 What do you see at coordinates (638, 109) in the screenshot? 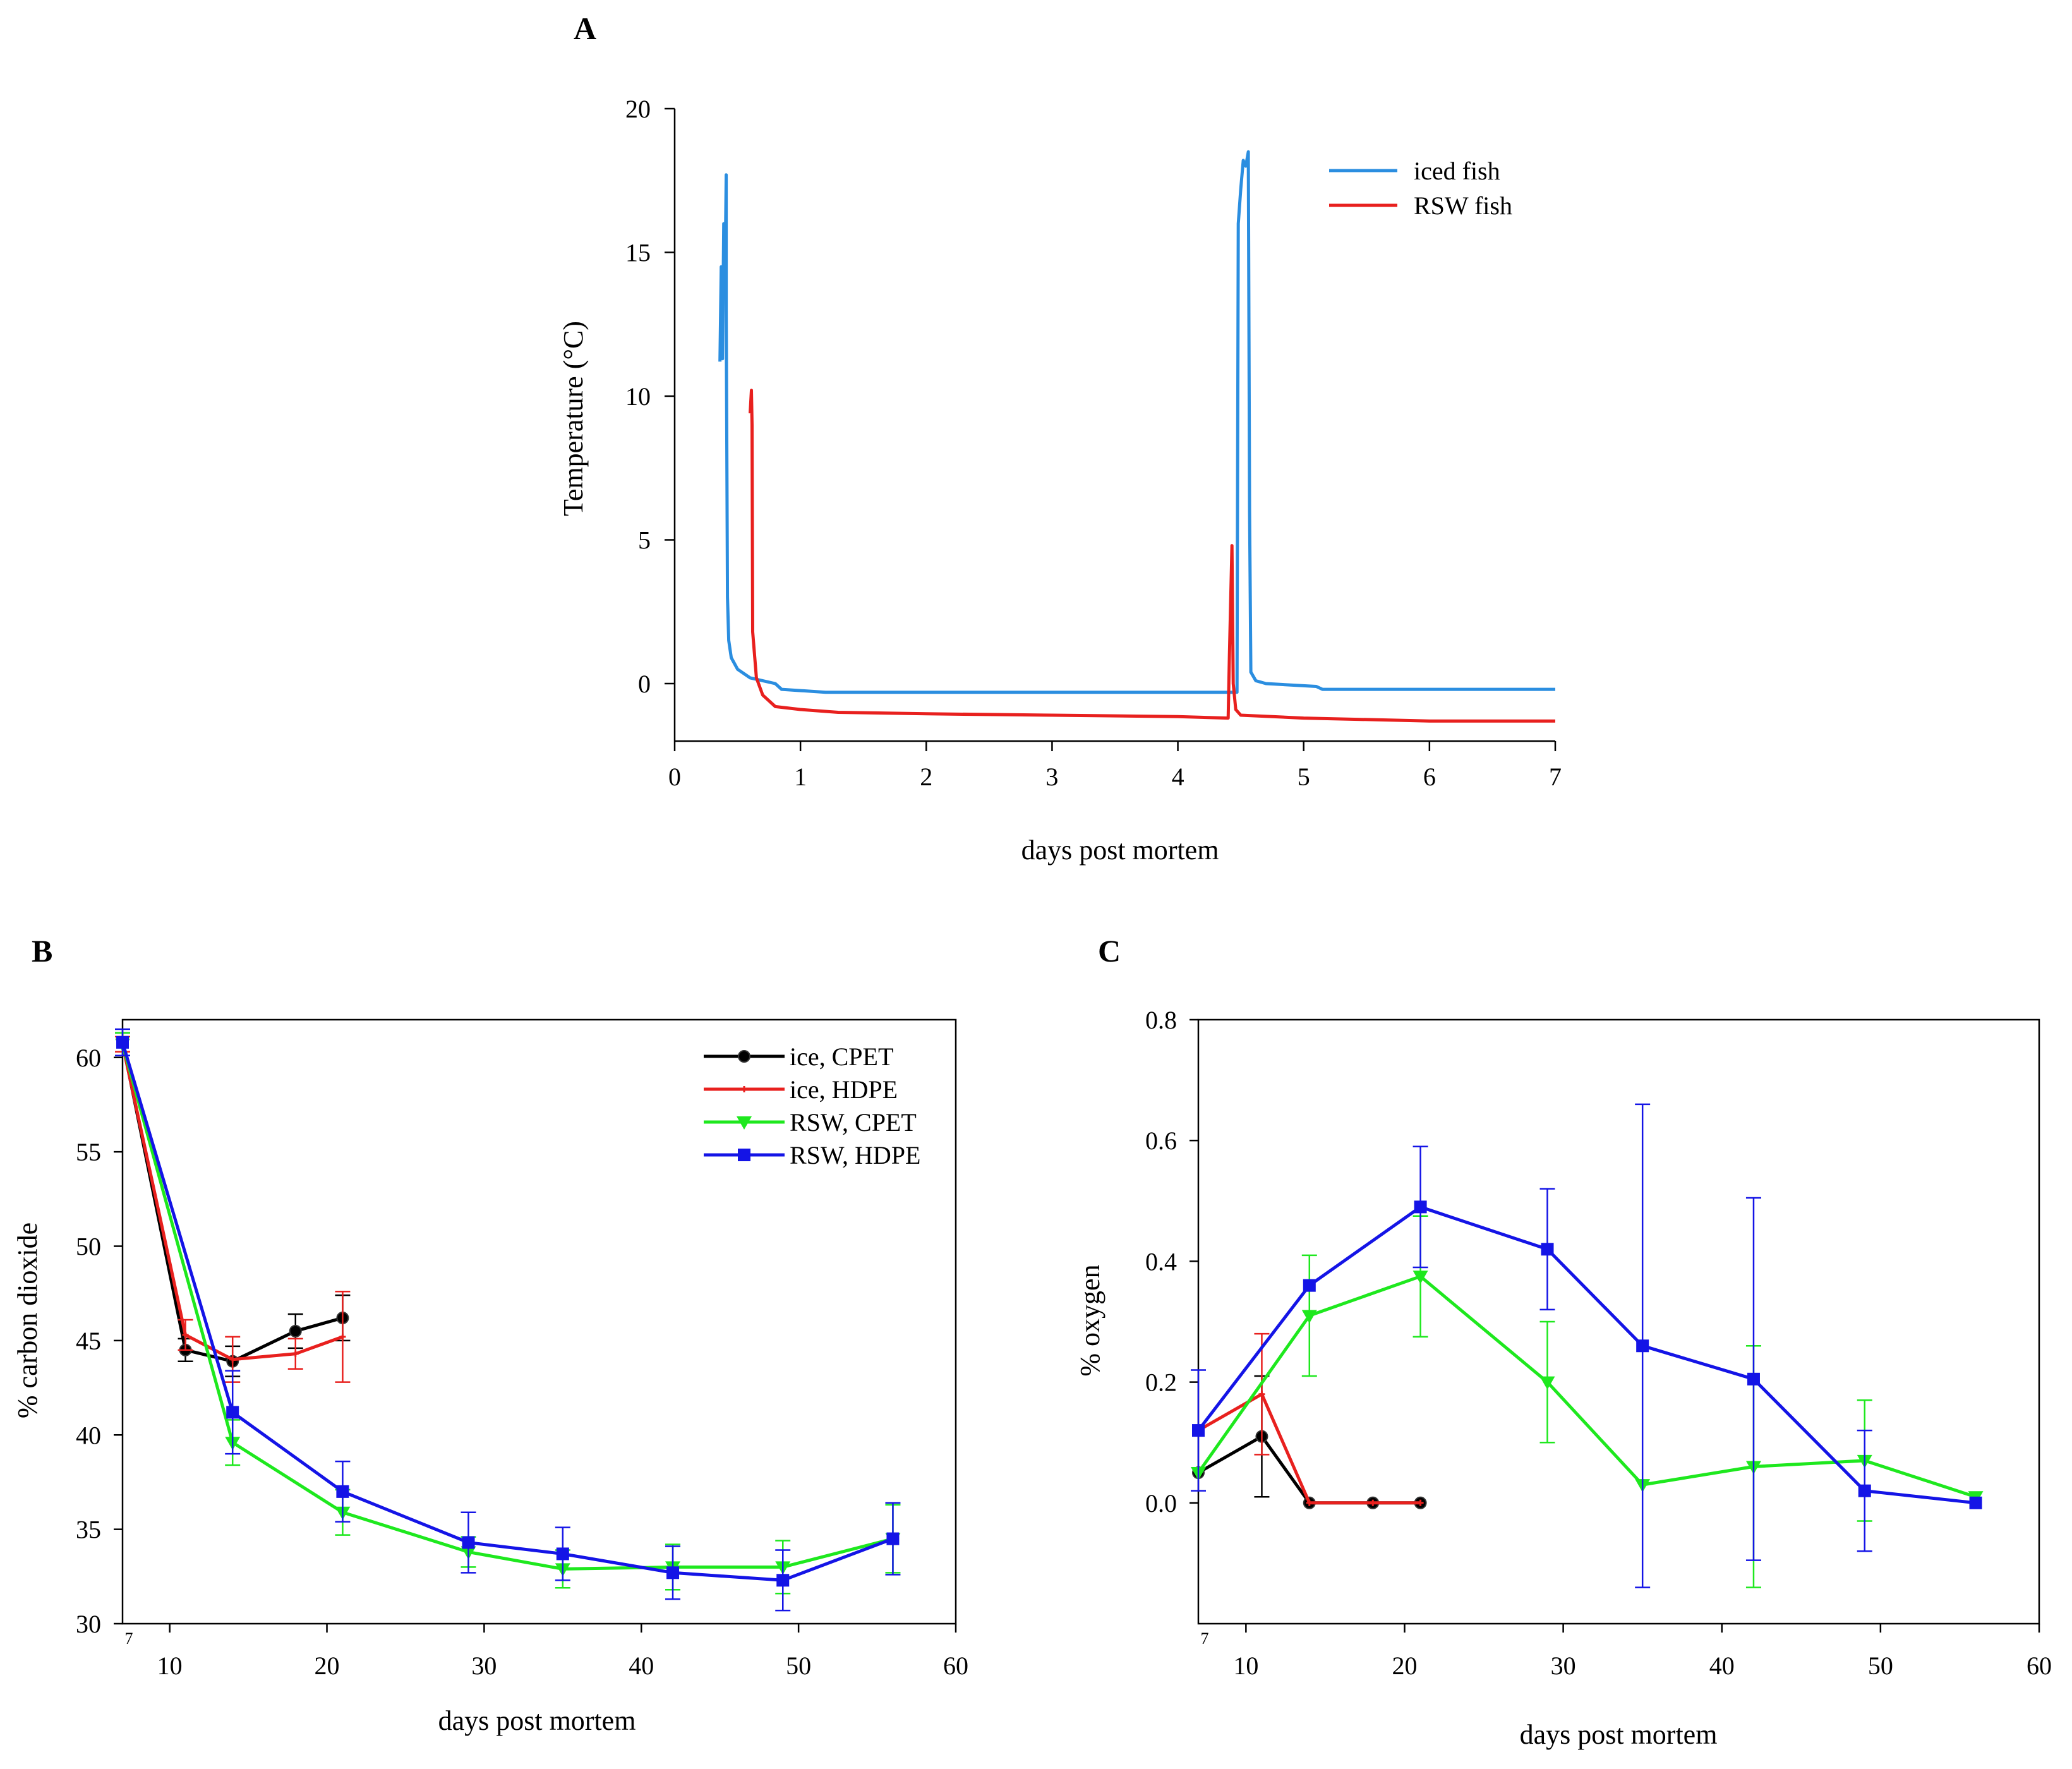
I see `y-tick-label: 20` at bounding box center [638, 109].